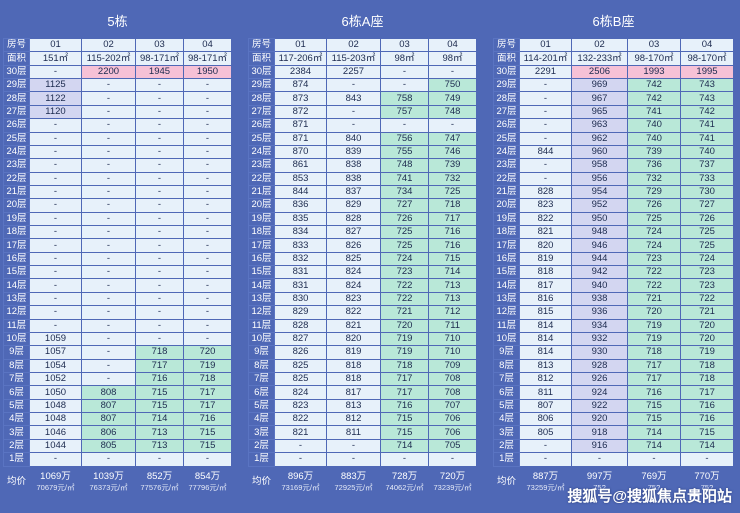 This screenshot has height=513, width=740. I want to click on price-cell: 749, so click(452, 98).